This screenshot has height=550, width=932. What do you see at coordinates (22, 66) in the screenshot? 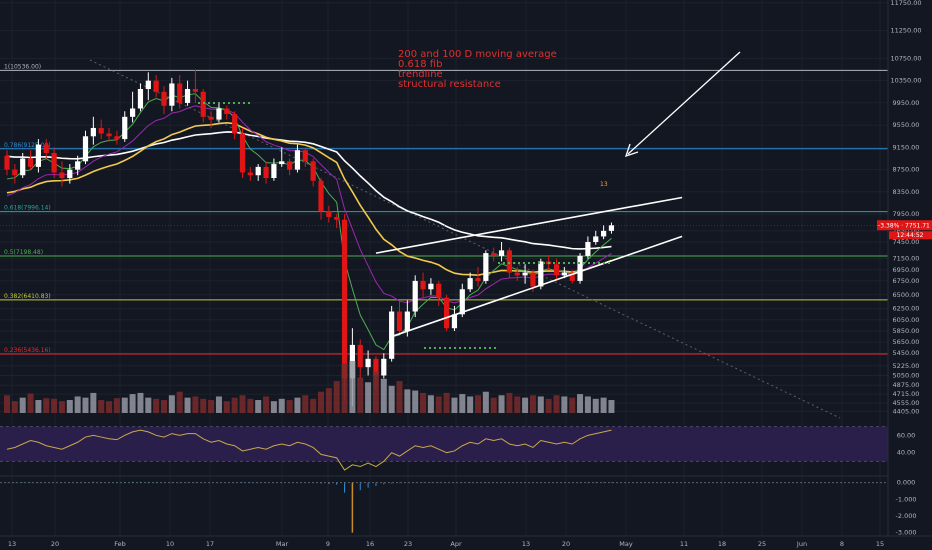
I see `fib-label: 1(10536.00)` at bounding box center [22, 66].